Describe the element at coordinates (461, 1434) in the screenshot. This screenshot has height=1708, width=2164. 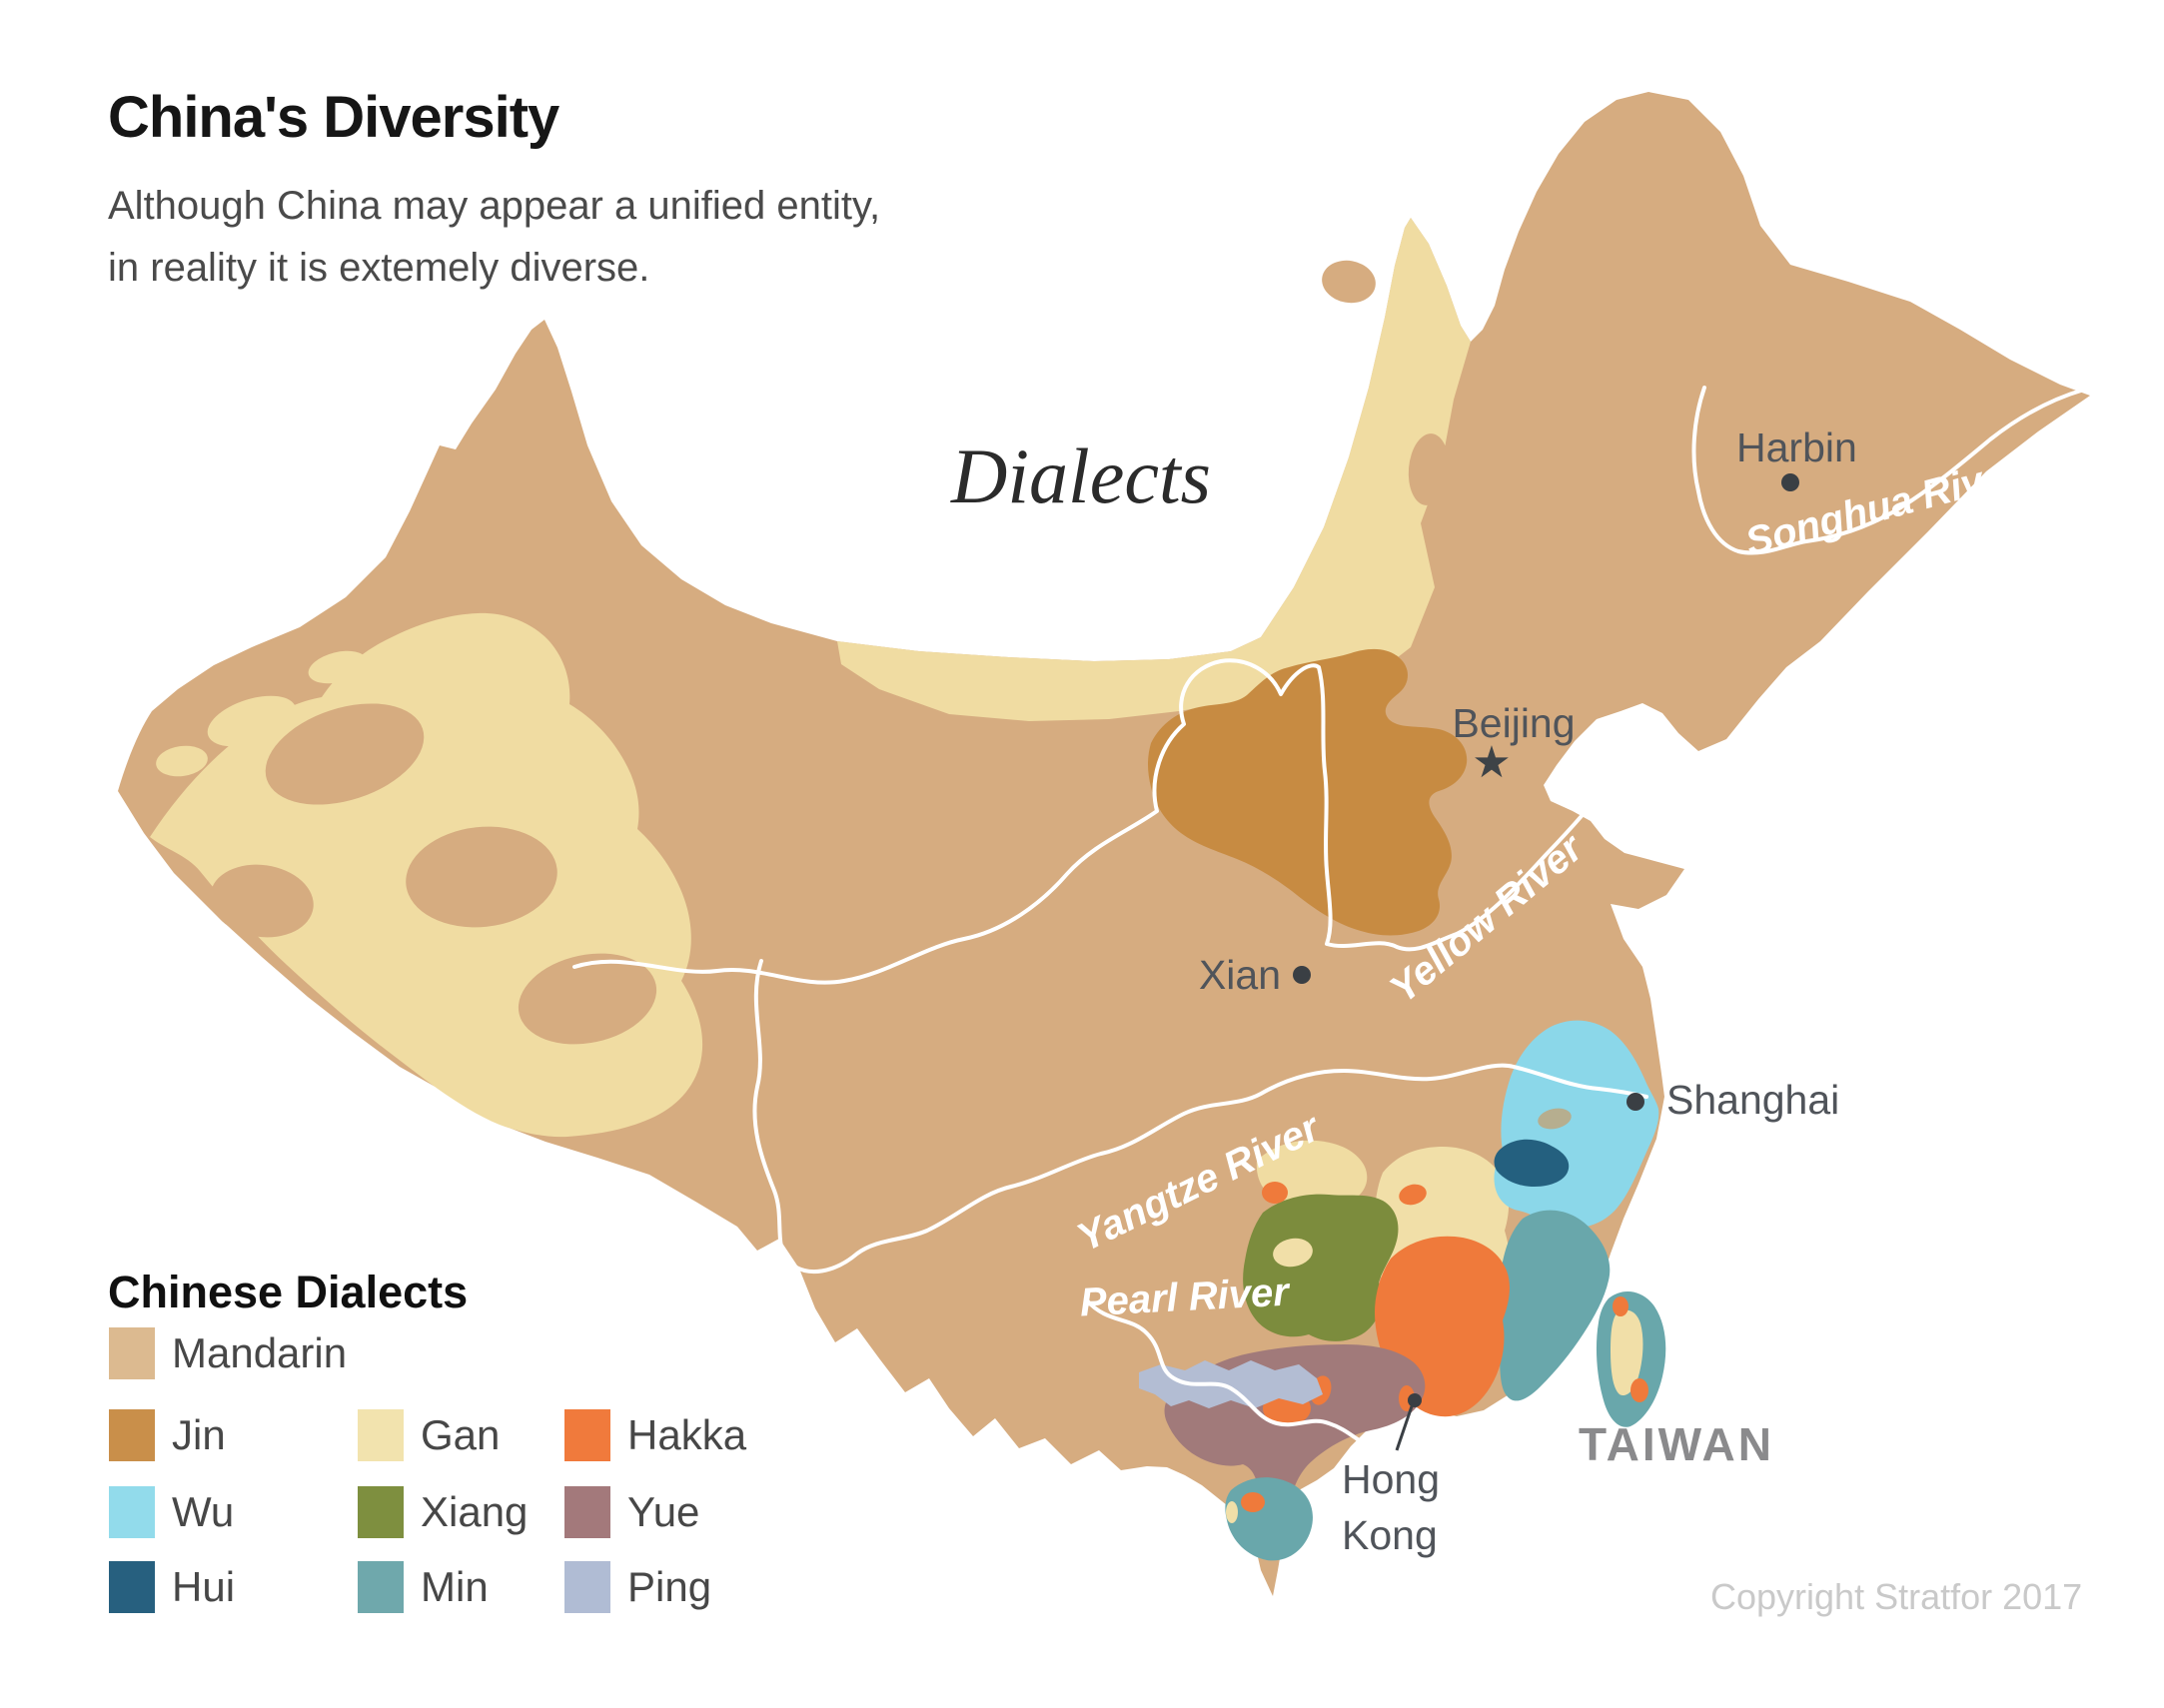
I see `legend-label: Gan` at that location.